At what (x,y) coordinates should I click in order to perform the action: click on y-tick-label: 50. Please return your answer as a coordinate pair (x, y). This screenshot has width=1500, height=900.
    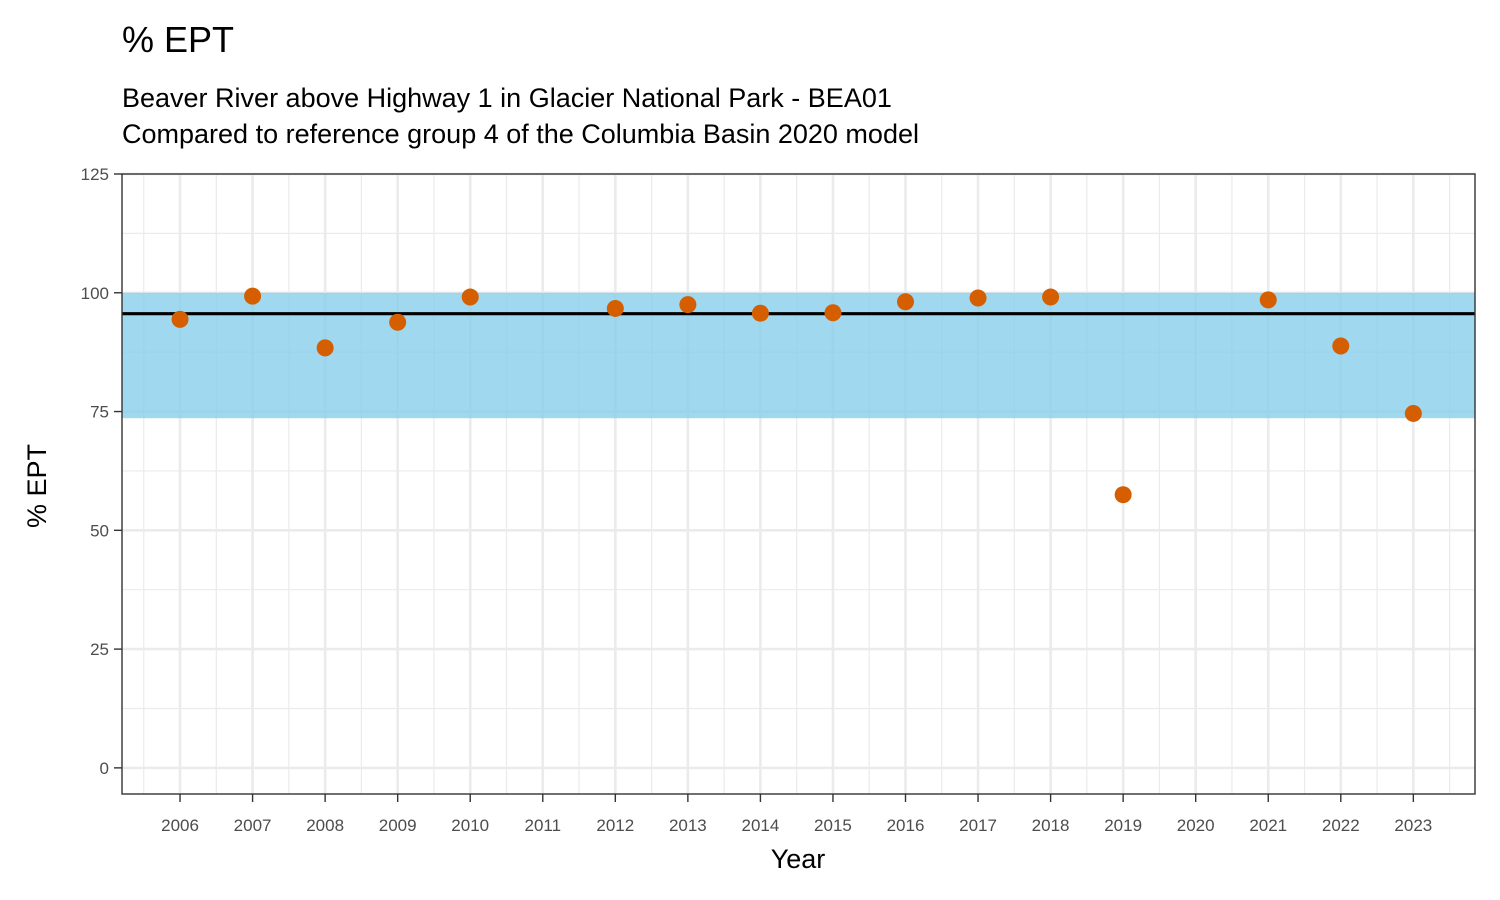
    Looking at the image, I should click on (99, 530).